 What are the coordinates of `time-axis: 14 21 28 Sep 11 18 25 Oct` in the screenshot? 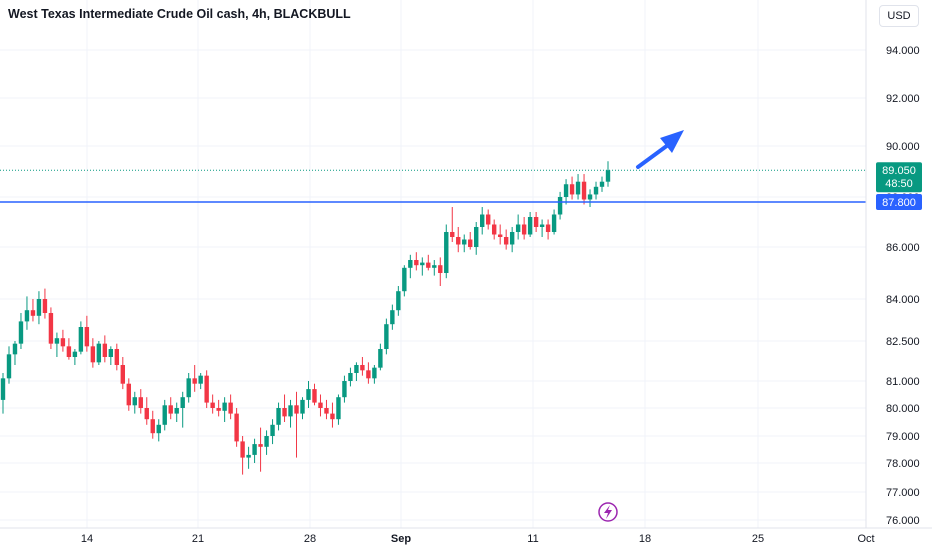 It's located at (466, 536).